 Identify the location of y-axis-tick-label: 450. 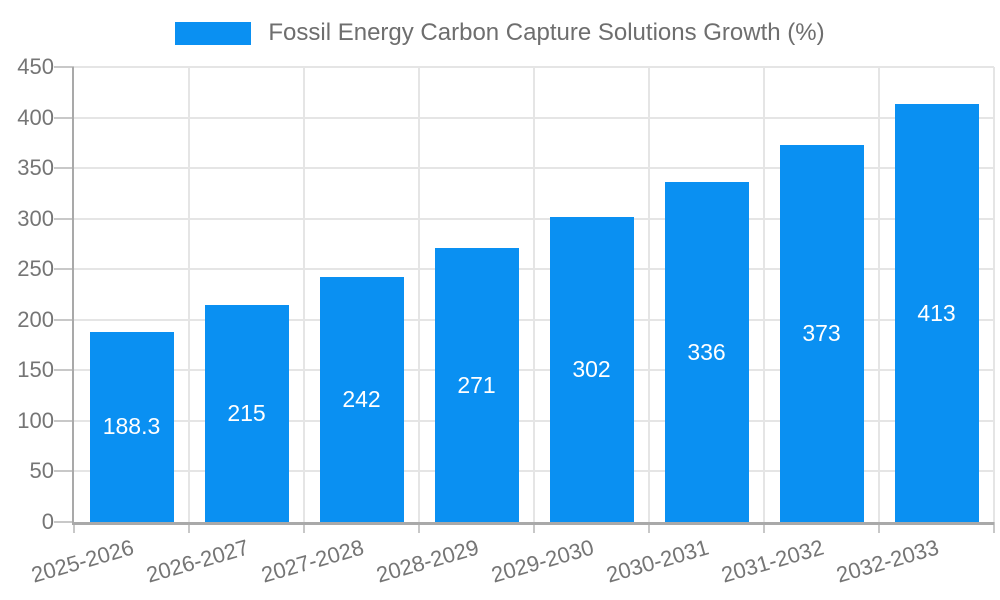
(35, 66).